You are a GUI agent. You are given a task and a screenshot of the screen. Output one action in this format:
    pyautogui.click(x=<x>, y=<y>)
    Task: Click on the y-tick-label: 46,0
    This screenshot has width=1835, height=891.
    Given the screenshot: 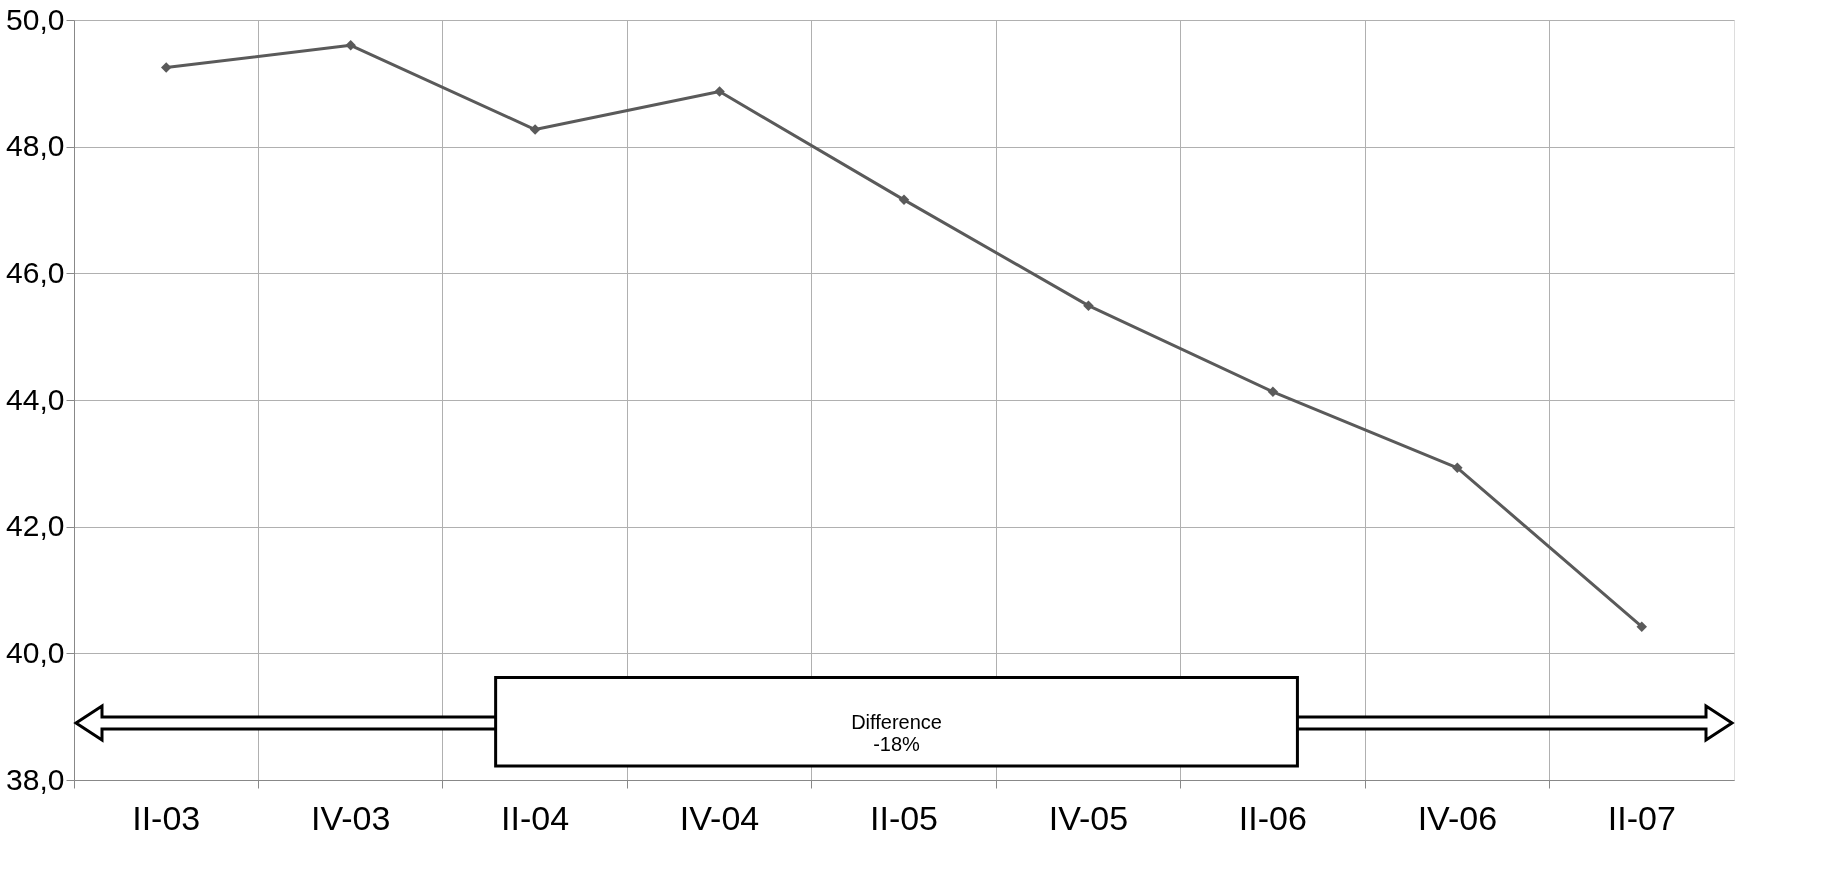 What is the action you would take?
    pyautogui.click(x=35, y=272)
    